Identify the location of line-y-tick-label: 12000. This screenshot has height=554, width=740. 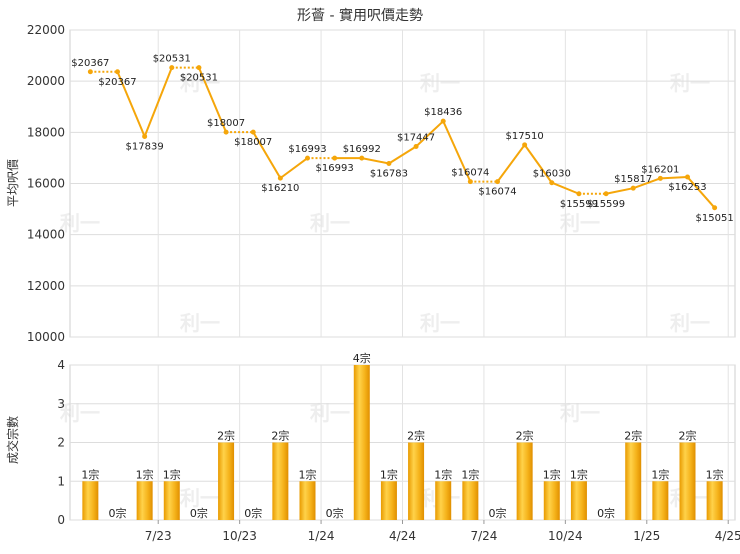
(46, 286).